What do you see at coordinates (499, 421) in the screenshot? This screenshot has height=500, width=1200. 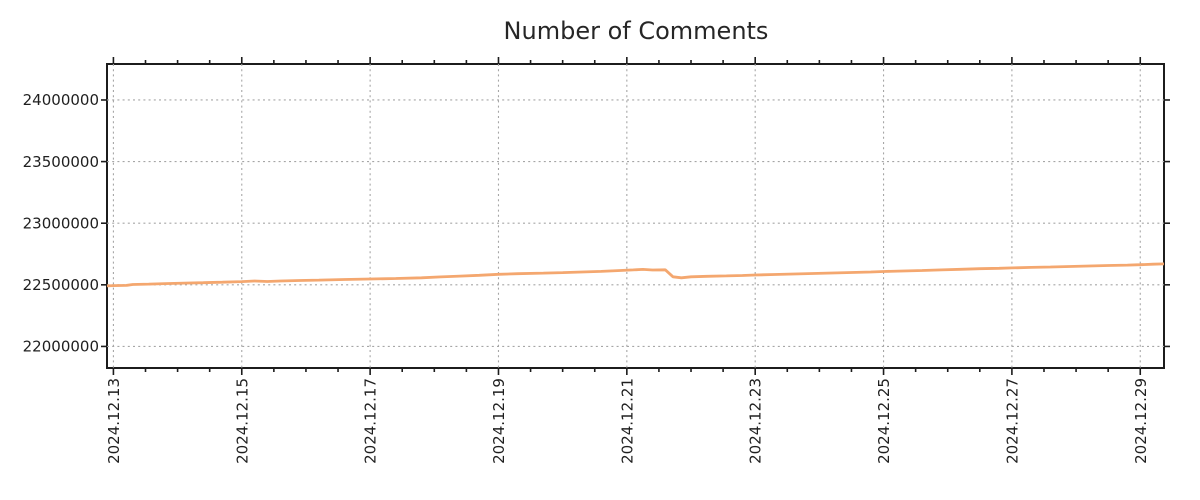 I see `x-tick-label: 2024.12.19` at bounding box center [499, 421].